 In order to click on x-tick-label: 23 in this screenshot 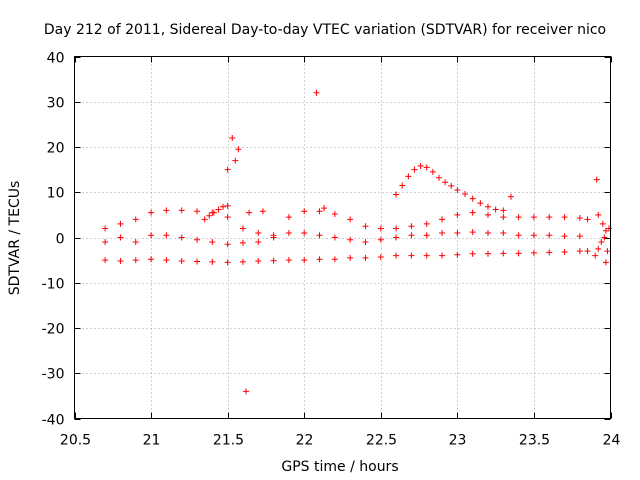, I will do `click(458, 441)`.